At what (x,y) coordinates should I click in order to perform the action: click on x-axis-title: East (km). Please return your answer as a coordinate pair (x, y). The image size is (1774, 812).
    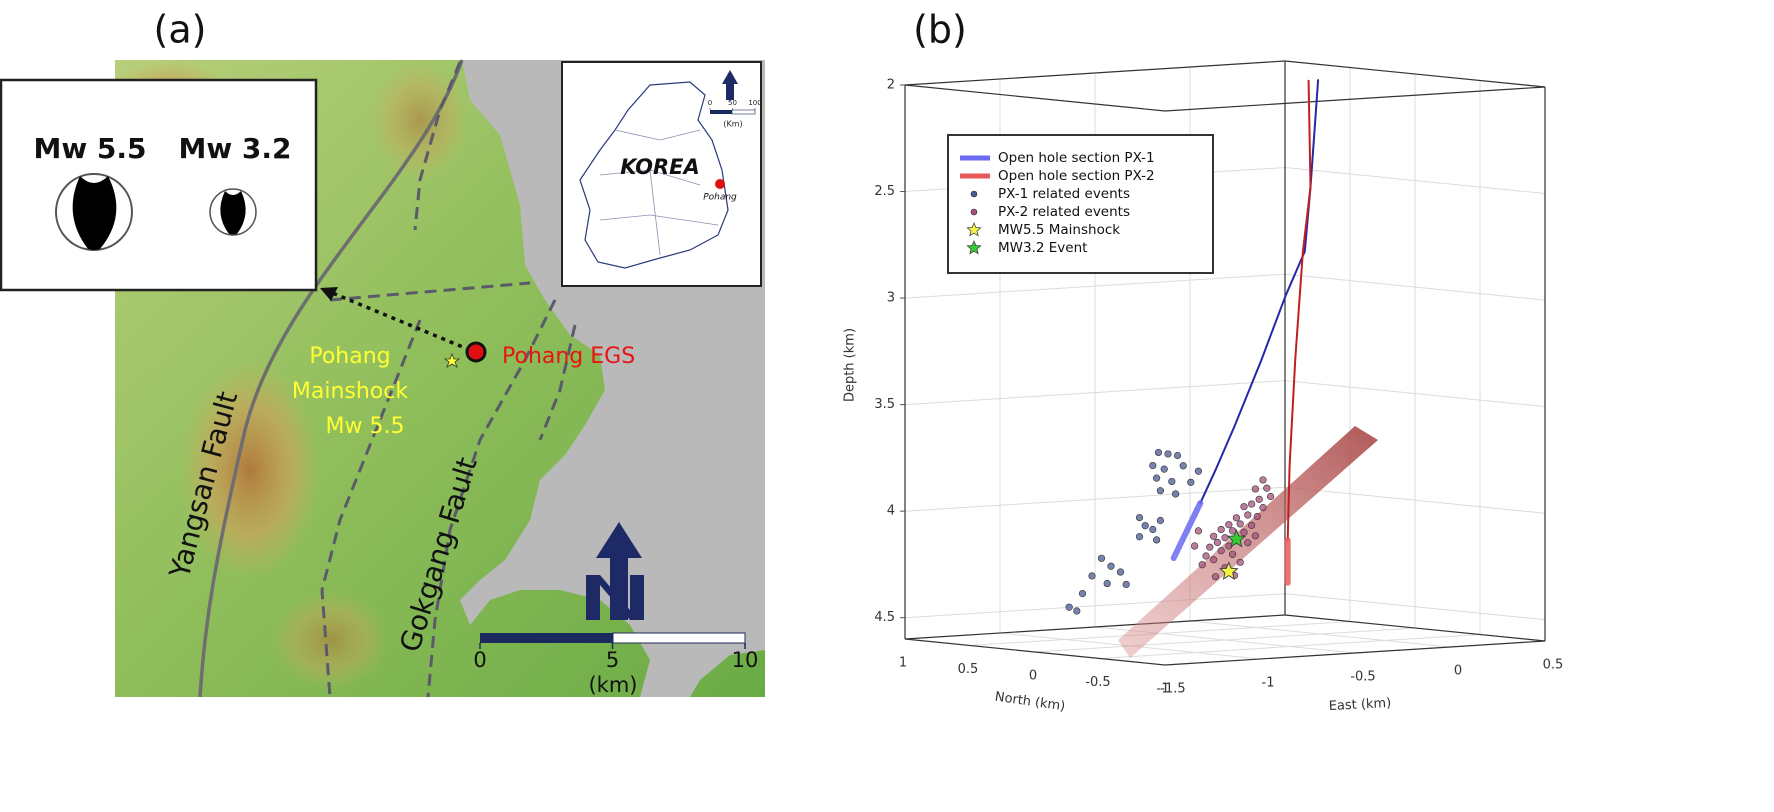
    Looking at the image, I should click on (1359, 705).